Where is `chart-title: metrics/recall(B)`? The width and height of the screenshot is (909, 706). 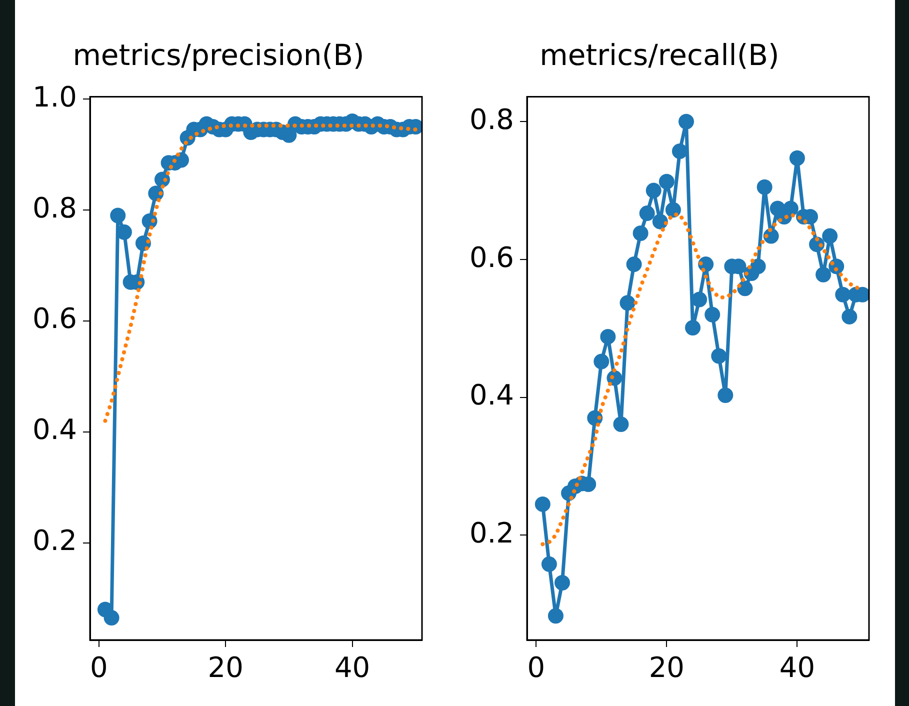 chart-title: metrics/recall(B) is located at coordinates (660, 55).